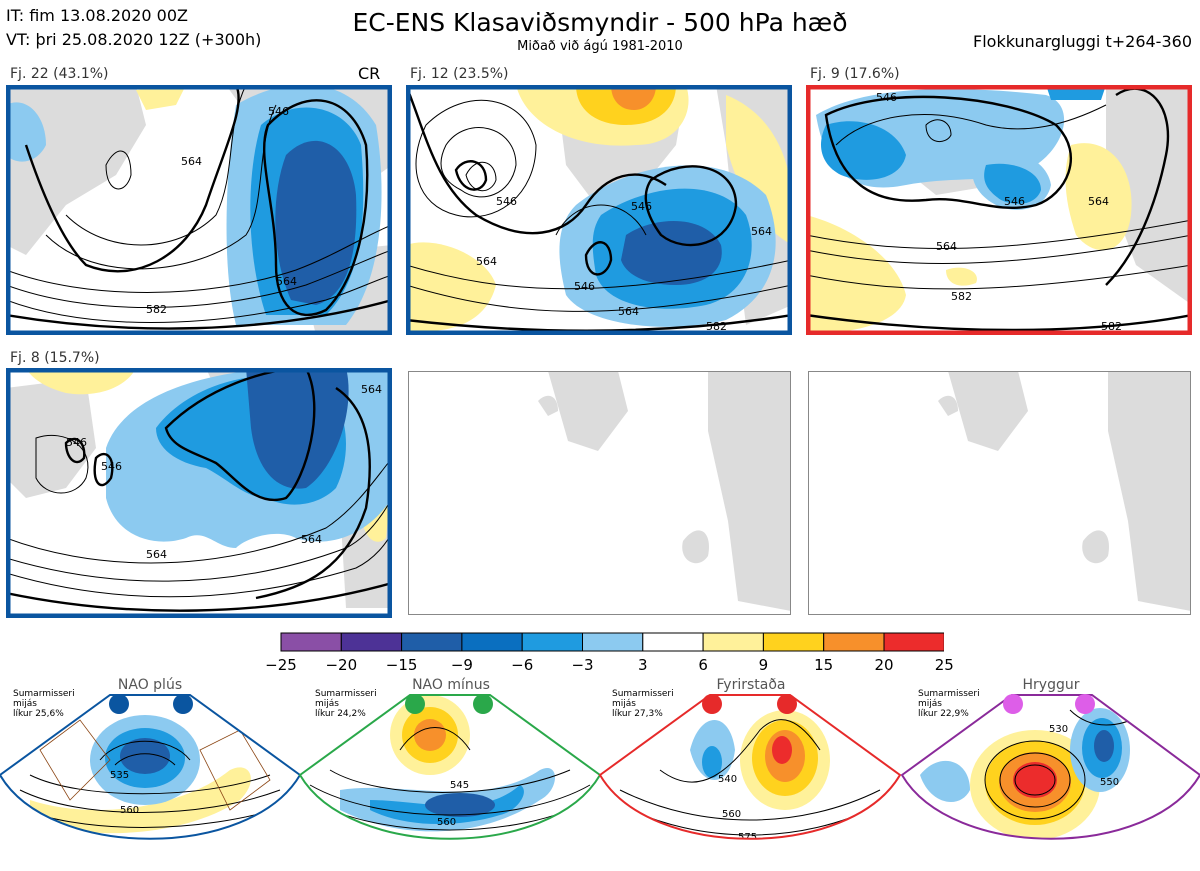 This screenshot has height=871, width=1200. Describe the element at coordinates (1082, 41) in the screenshot. I see `classification-window: Flokkunargluggi t+264-360` at that location.